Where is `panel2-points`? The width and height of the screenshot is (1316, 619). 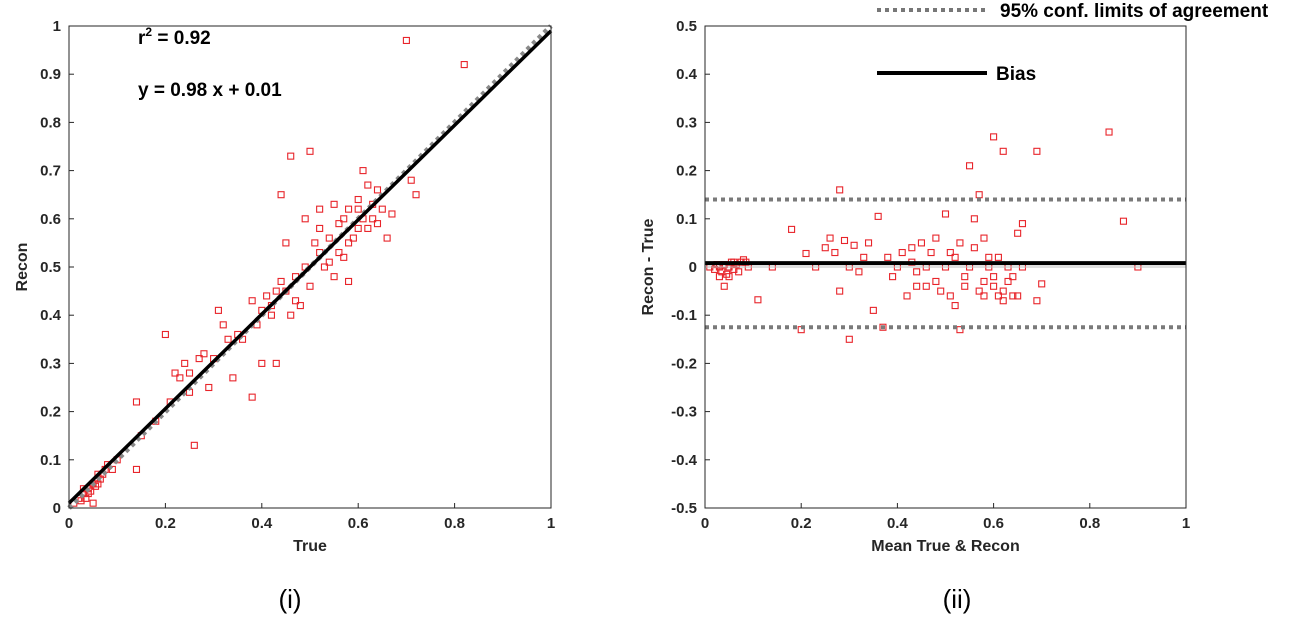 panel2-points is located at coordinates (924, 235).